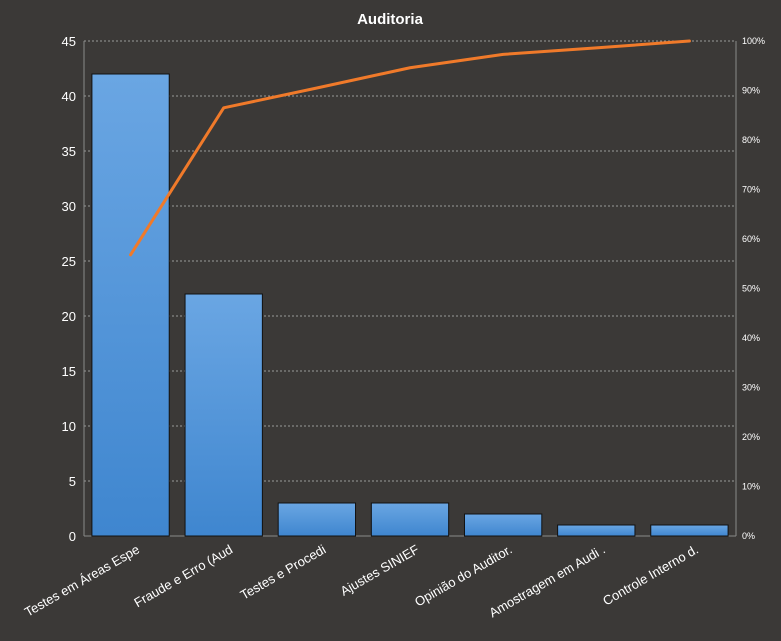 Image resolution: width=781 pixels, height=641 pixels. Describe the element at coordinates (69, 316) in the screenshot. I see `left-tick-label: 20` at that location.